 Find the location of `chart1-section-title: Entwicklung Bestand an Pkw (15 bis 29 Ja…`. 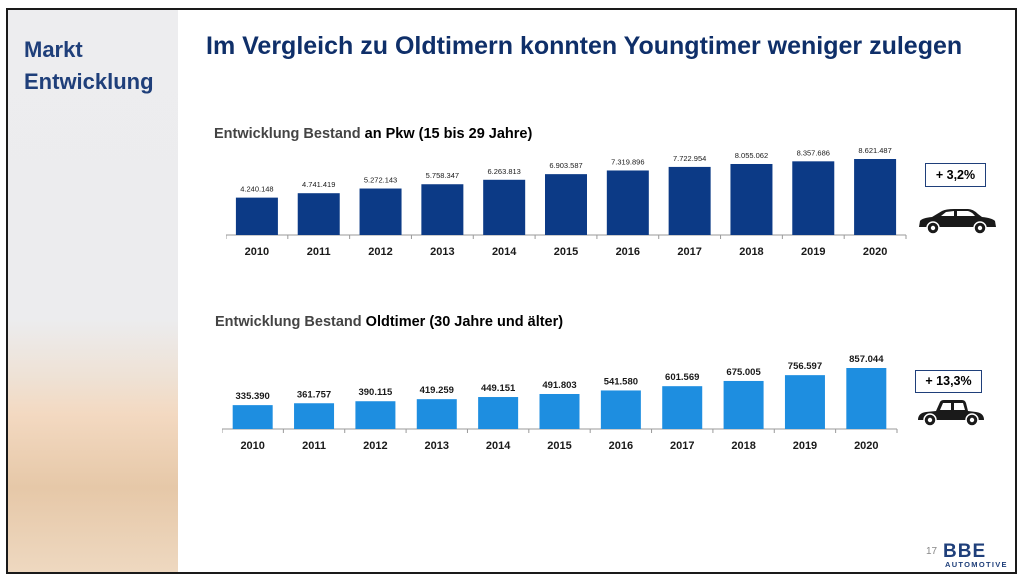

chart1-section-title: Entwicklung Bestand an Pkw (15 bis 29 Ja… is located at coordinates (373, 134).